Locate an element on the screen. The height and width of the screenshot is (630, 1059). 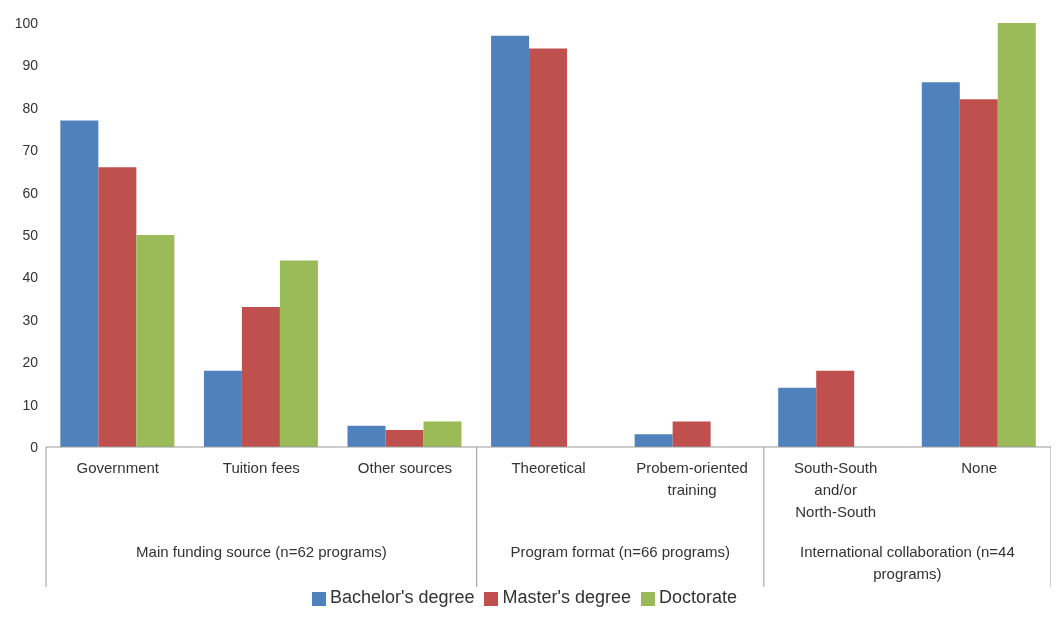
x-tick-label: Government is located at coordinates (118, 467).